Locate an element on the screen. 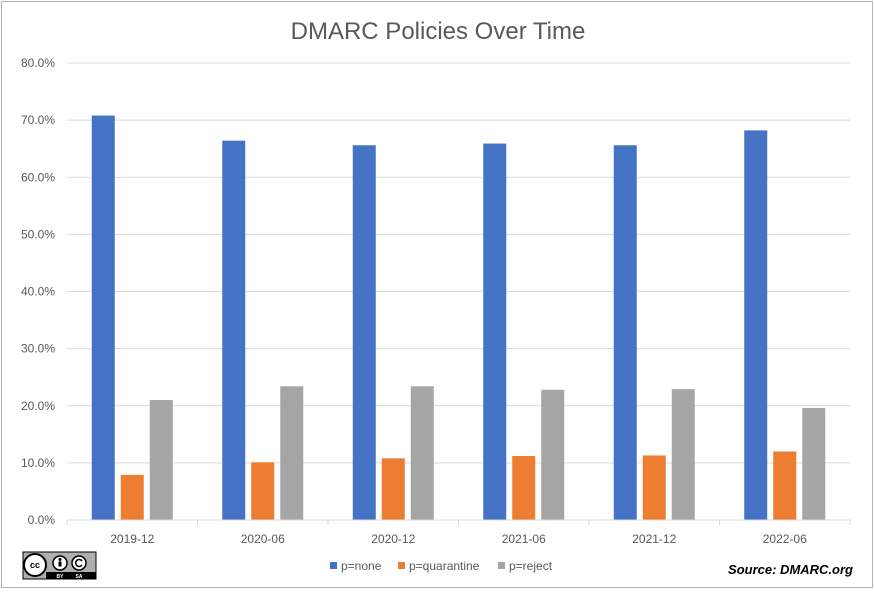 The width and height of the screenshot is (874, 592). y-tick-label: 20.0% is located at coordinates (38, 406).